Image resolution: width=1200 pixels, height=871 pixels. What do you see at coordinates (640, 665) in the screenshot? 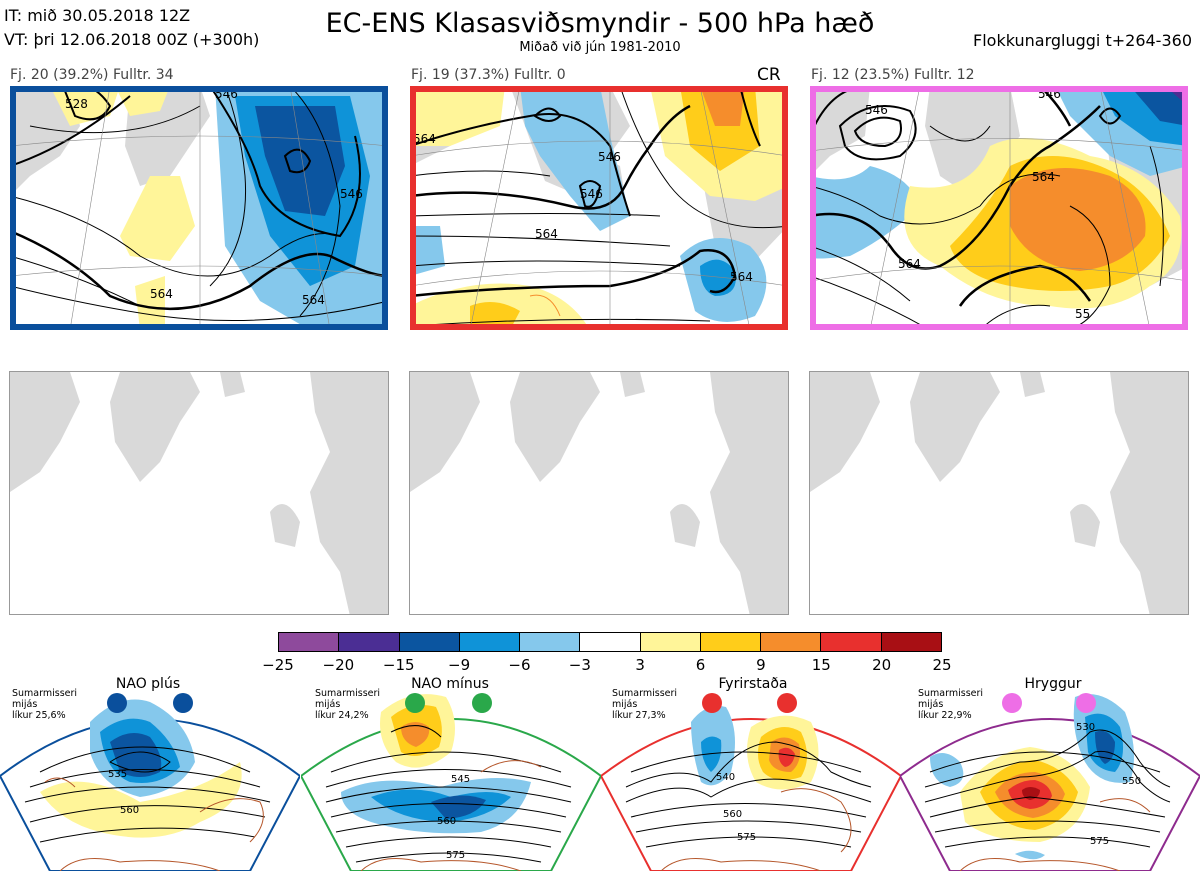
I see `colorbar-tick-label: 3` at bounding box center [640, 665].